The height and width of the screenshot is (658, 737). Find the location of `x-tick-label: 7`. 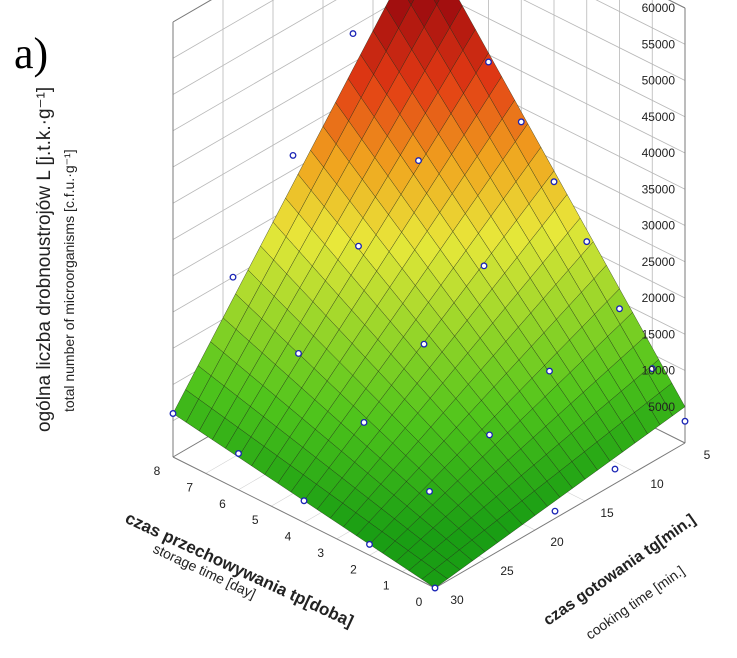

x-tick-label: 7 is located at coordinates (189, 487).